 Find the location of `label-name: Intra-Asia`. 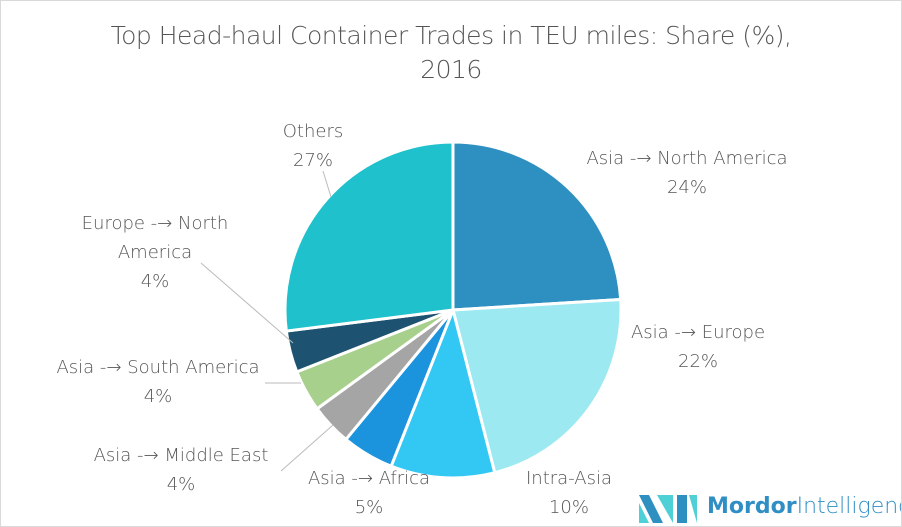

label-name: Intra-Asia is located at coordinates (569, 478).